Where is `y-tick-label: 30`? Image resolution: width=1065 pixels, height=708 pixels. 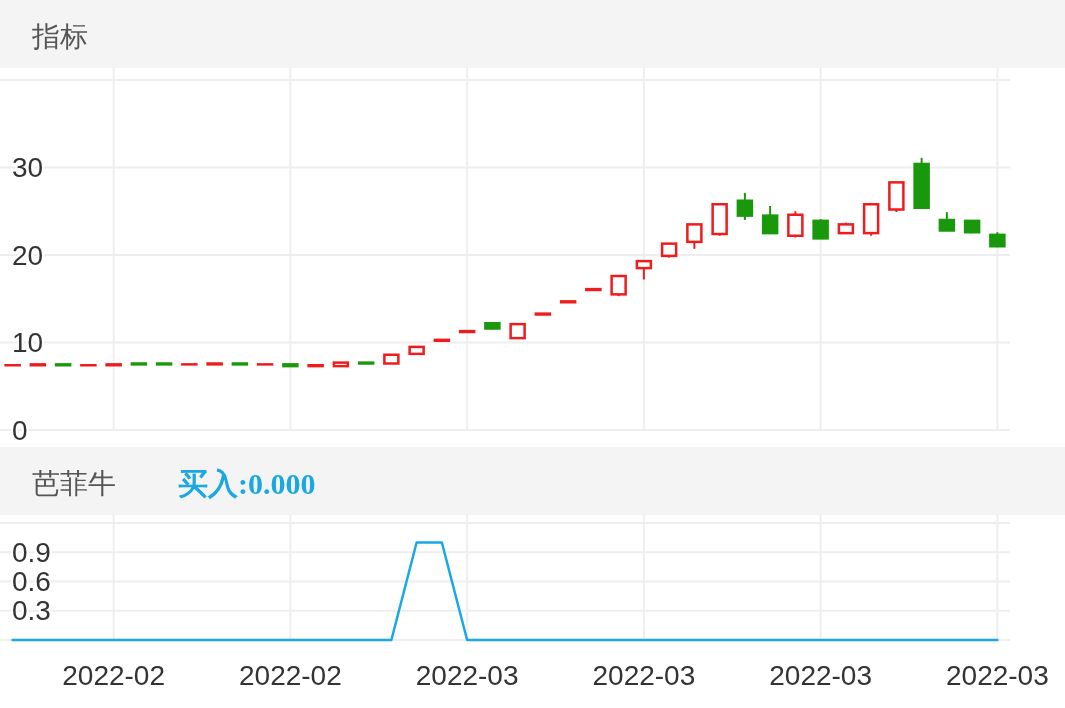
y-tick-label: 30 is located at coordinates (28, 167).